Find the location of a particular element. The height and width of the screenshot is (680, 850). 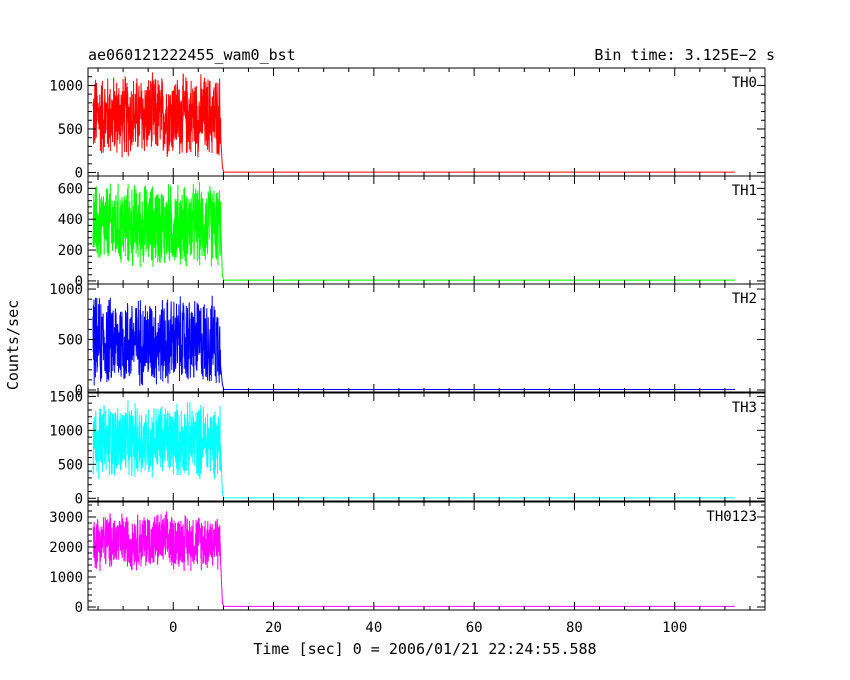

panel-th0: 0 500 1000 TH0 is located at coordinates (407, 124).